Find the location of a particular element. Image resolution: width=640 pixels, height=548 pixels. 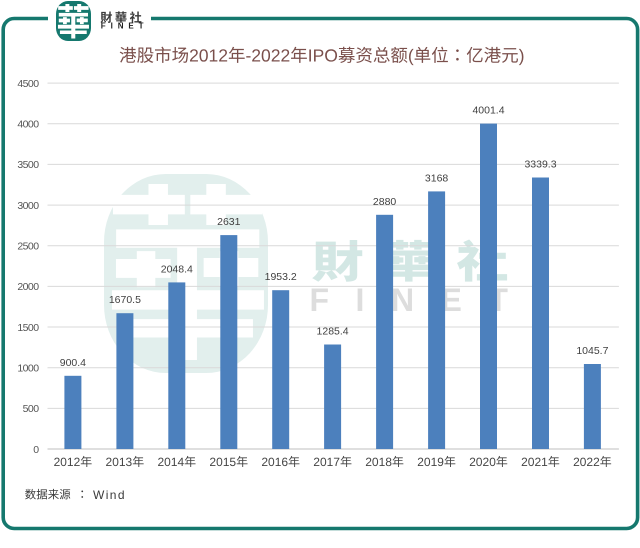

svg-text: Wind is located at coordinates (109, 495).